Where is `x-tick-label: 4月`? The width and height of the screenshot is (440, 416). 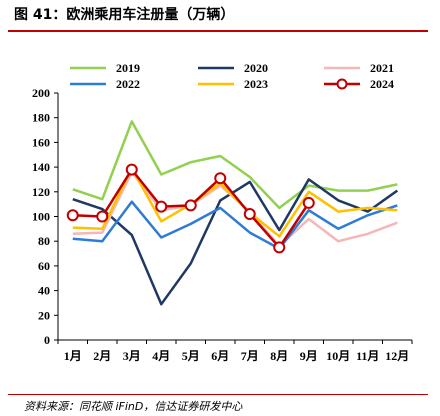 x-tick-label: 4月 is located at coordinates (161, 356).